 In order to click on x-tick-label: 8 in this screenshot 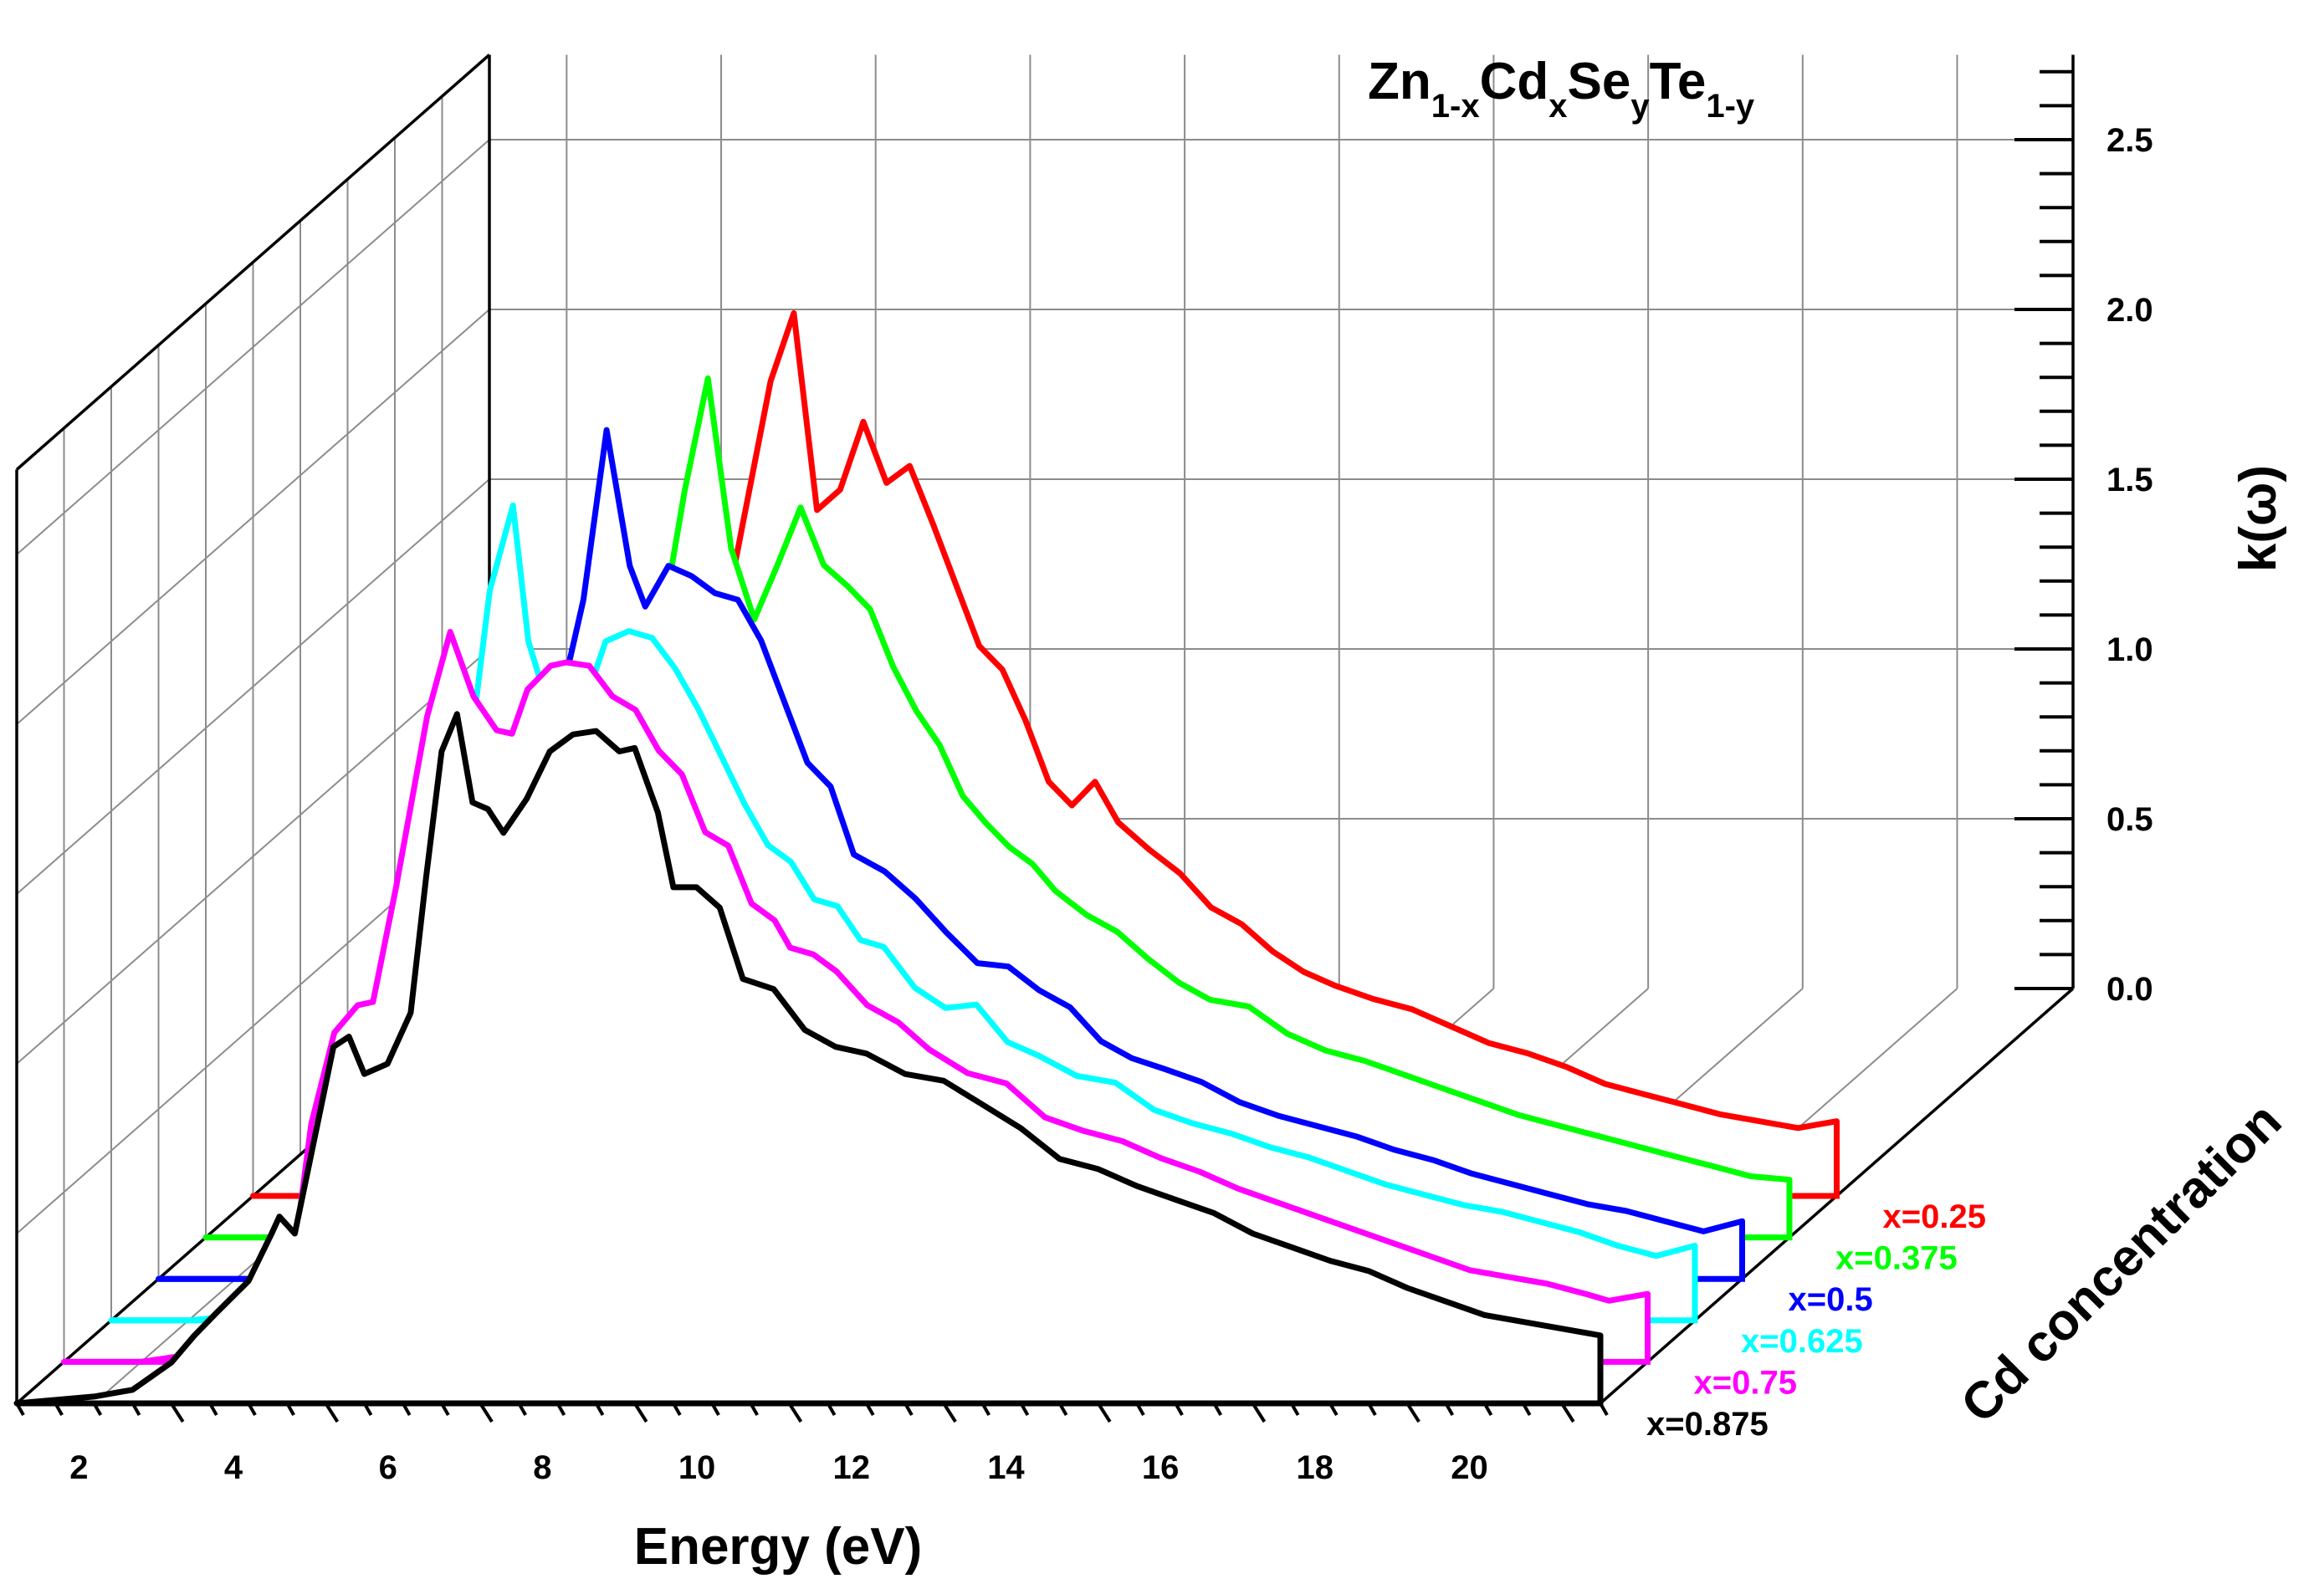, I will do `click(542, 1467)`.